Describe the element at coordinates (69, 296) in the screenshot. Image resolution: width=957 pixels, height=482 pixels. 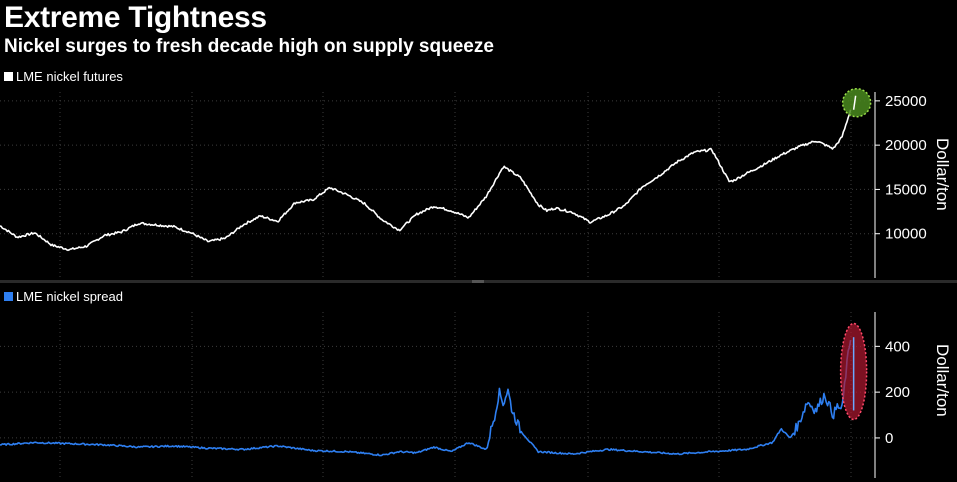
I see `legend-label-spread: LME nickel spread` at that location.